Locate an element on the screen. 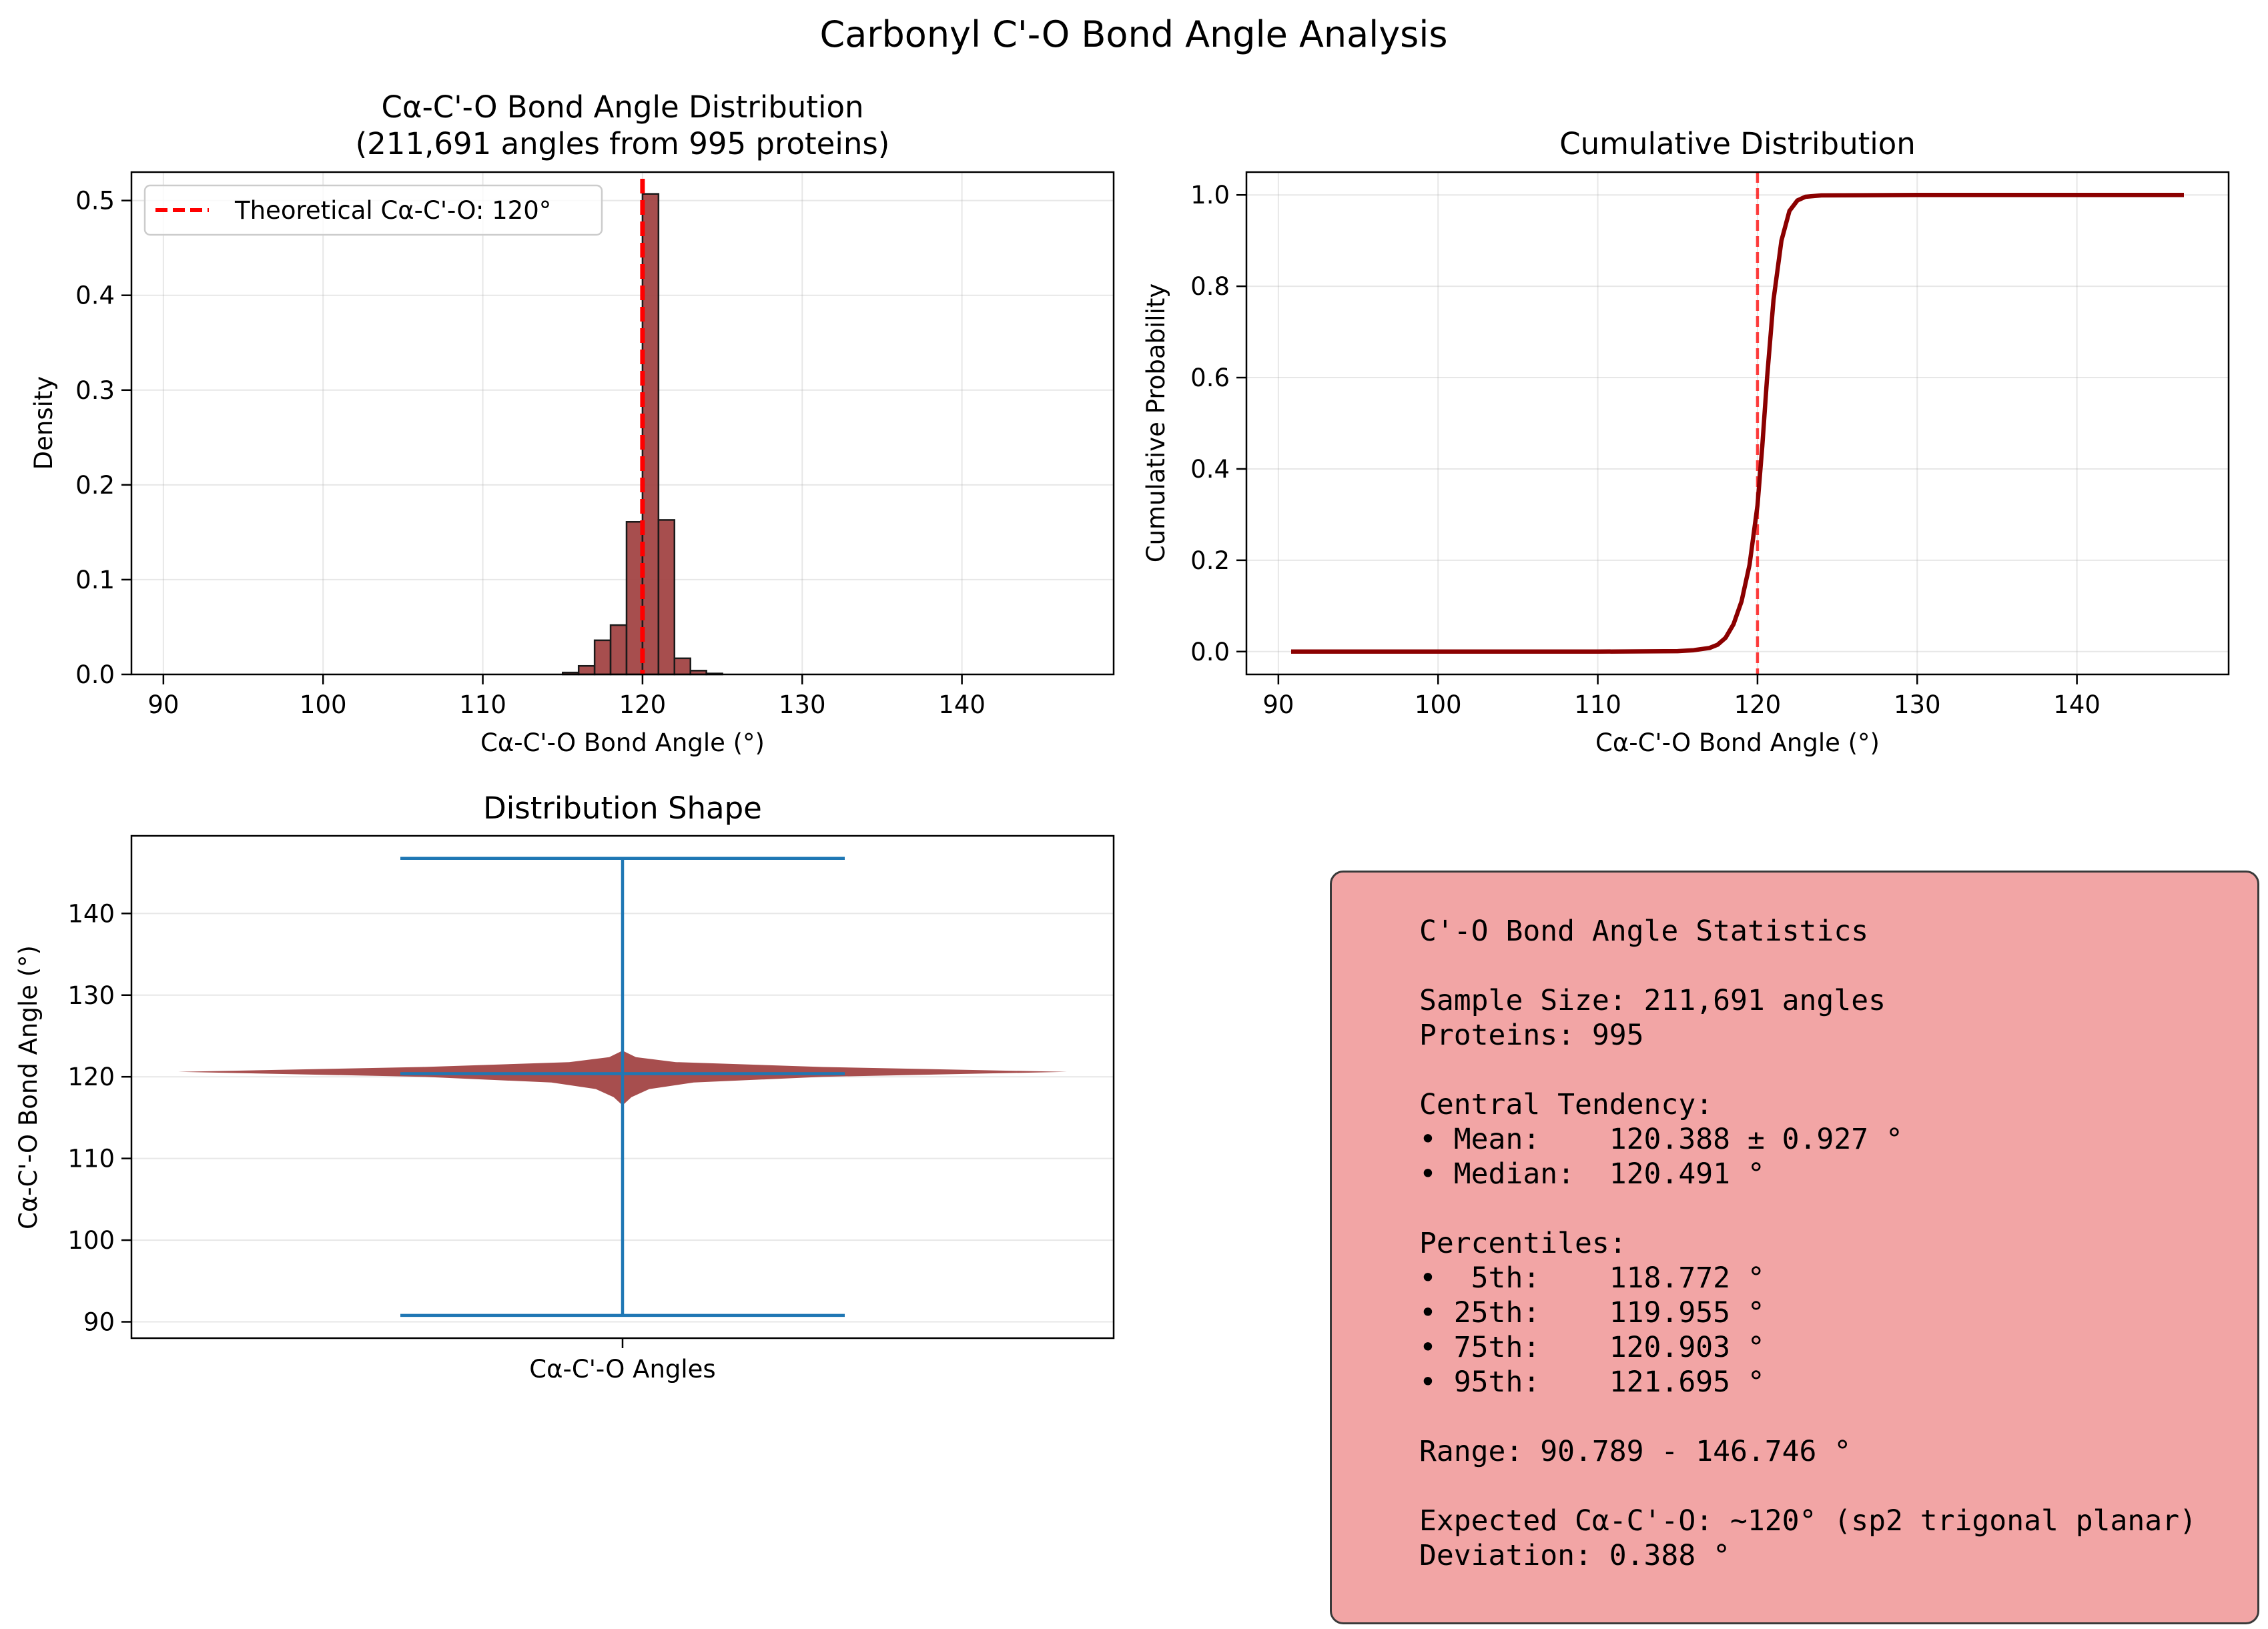 Image resolution: width=2268 pixels, height=1629 pixels. stats-p95: • 95th: 121.695 ° is located at coordinates (1592, 1383).